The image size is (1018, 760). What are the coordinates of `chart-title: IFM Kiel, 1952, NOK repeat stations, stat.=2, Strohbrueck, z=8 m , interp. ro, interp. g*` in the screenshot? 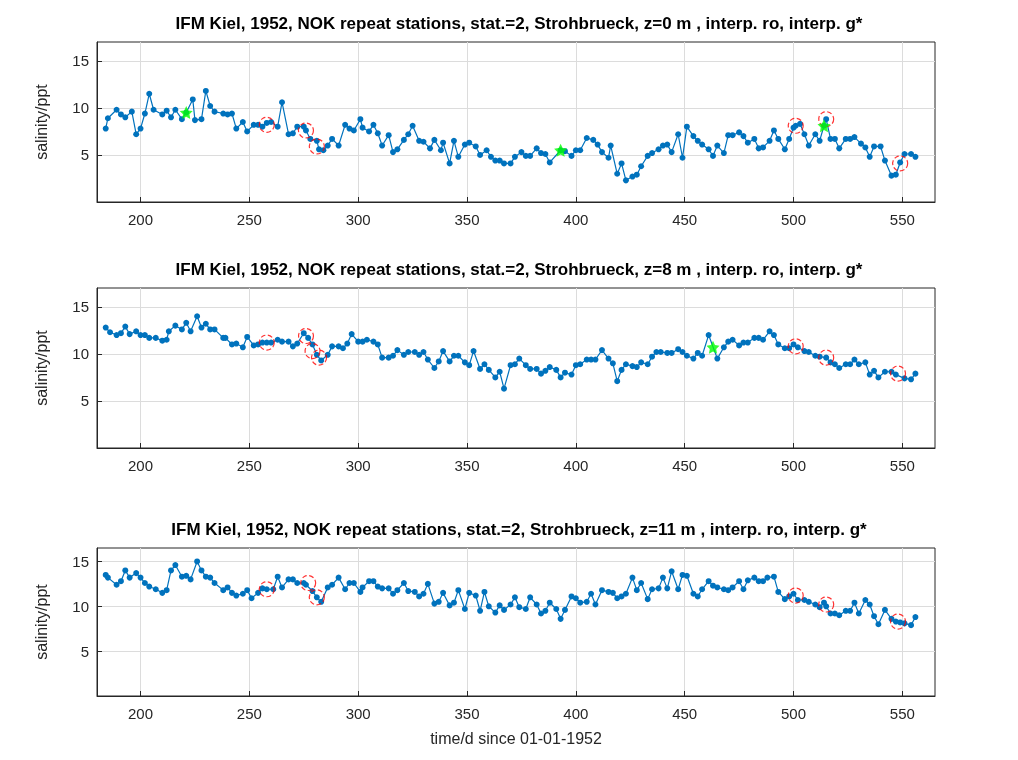 It's located at (519, 269).